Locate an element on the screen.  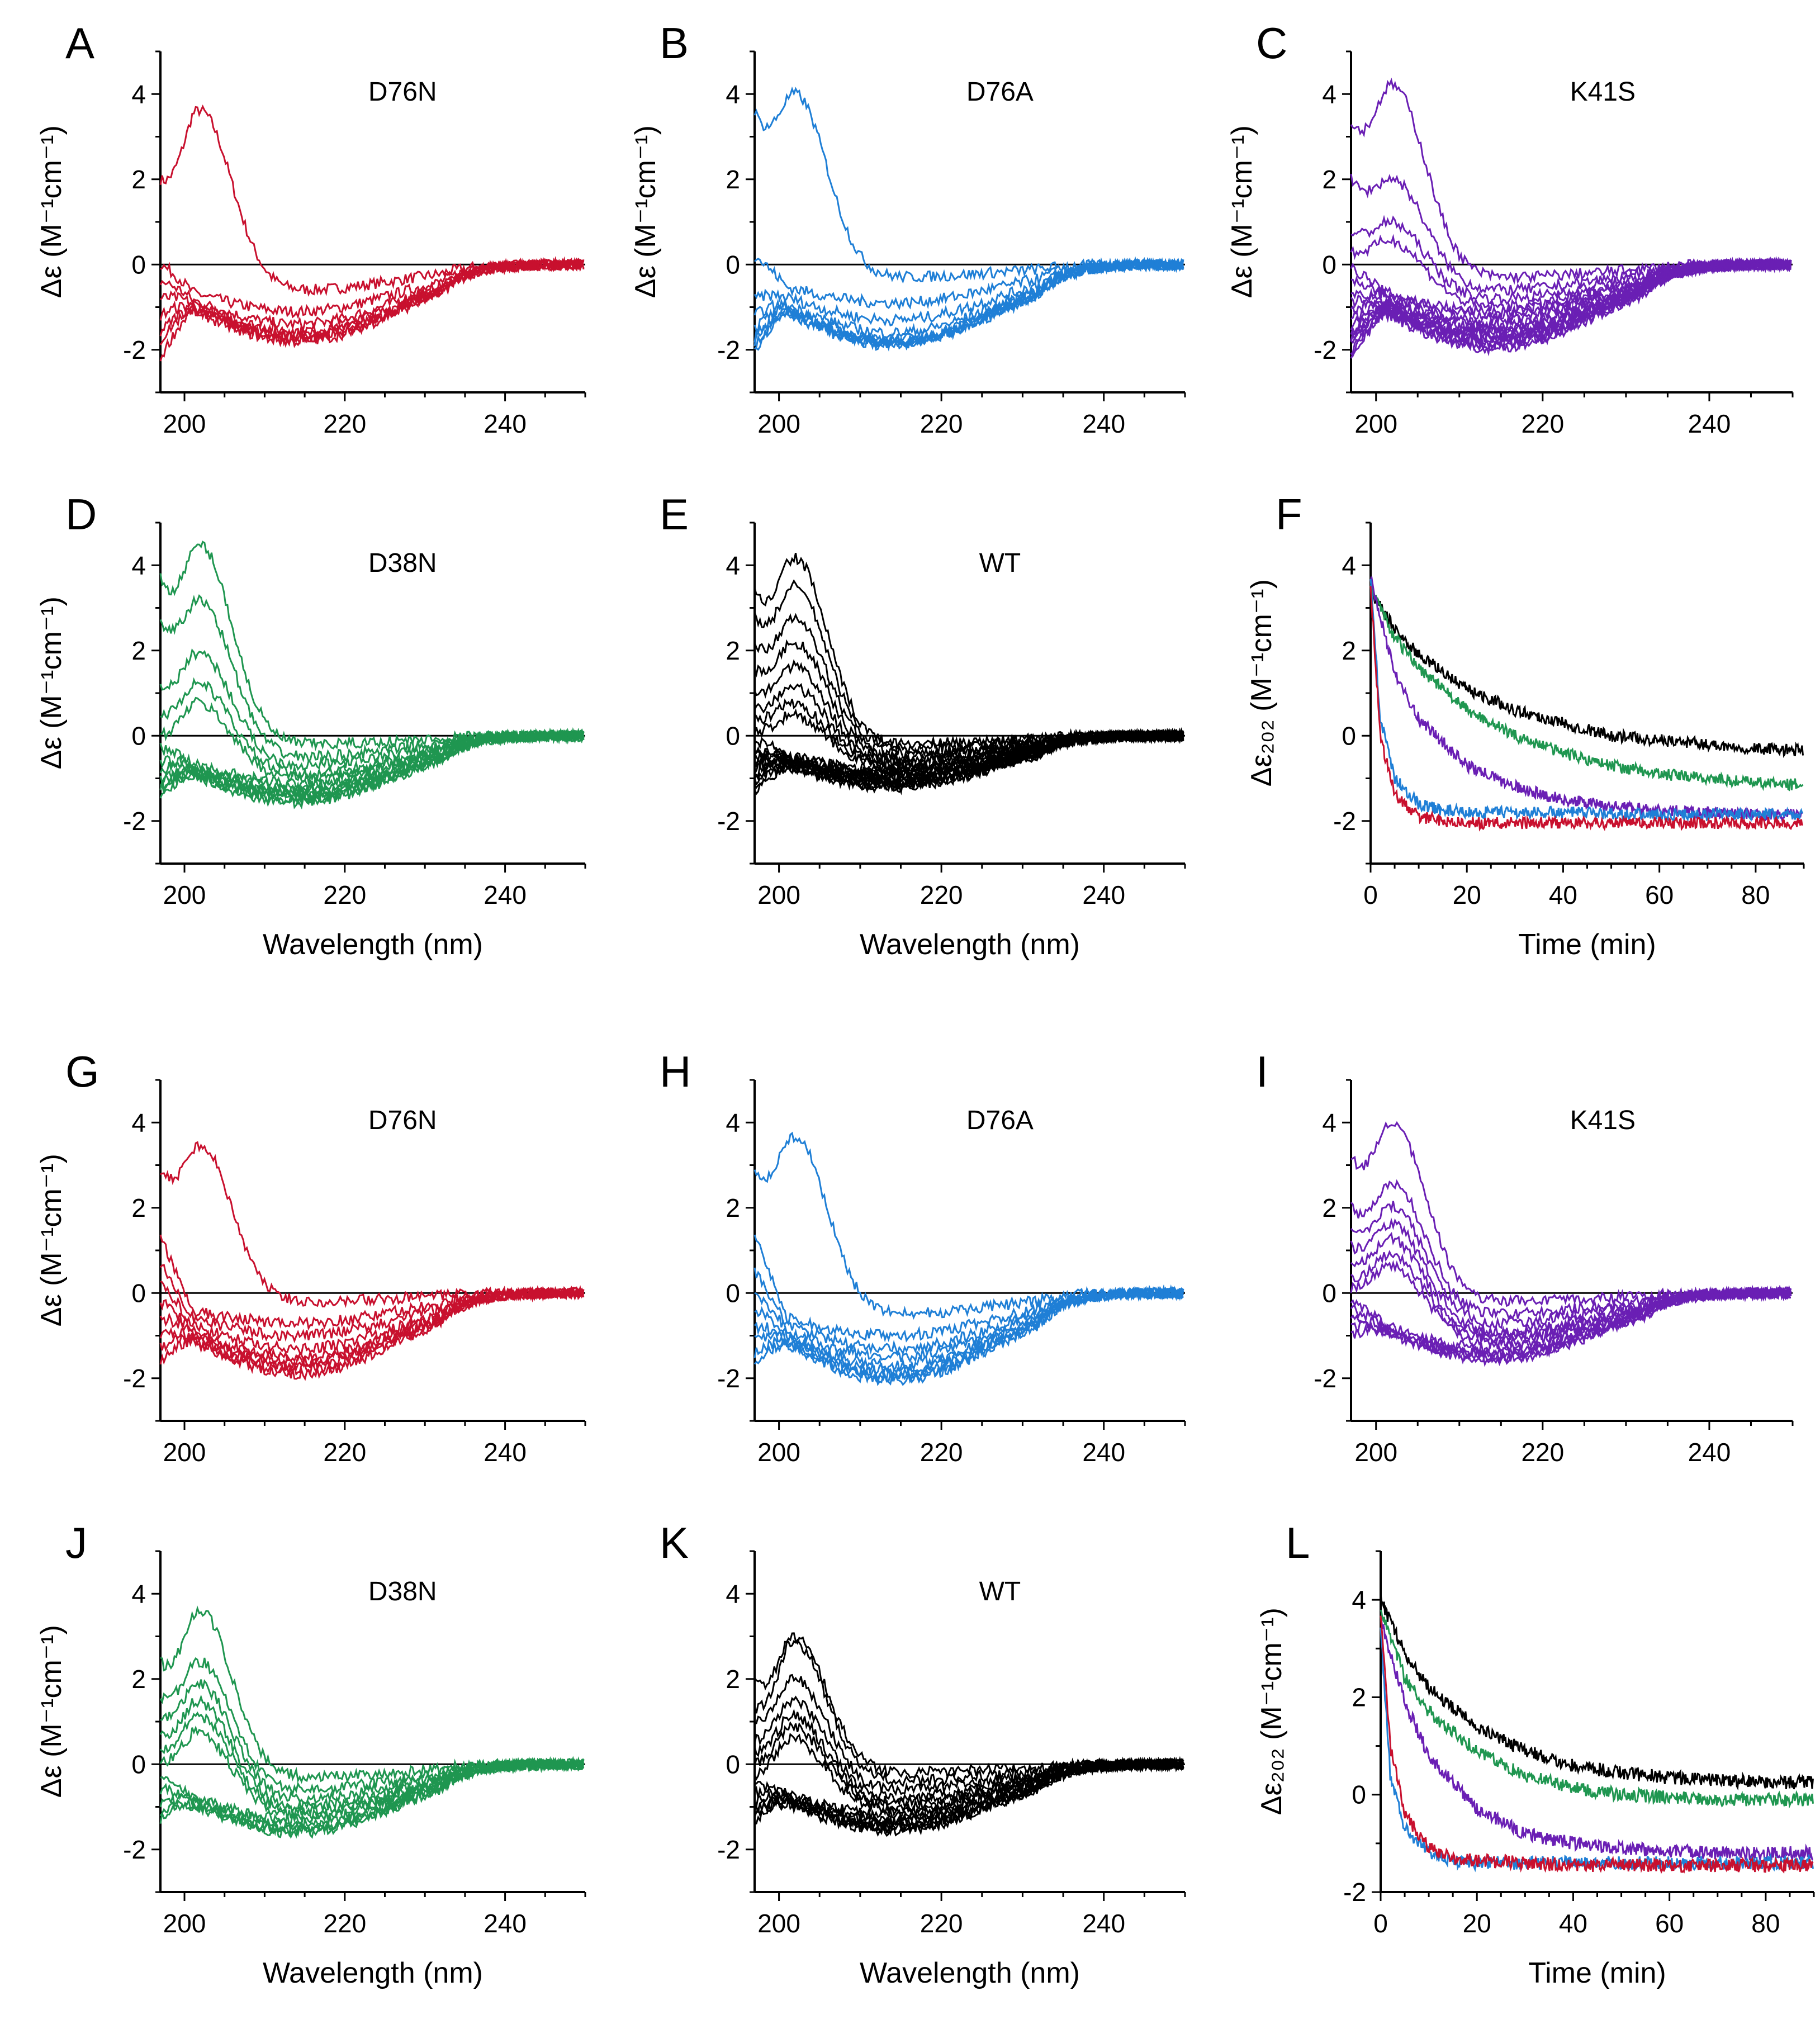
x-tick-label: 80 is located at coordinates (1766, 1923).